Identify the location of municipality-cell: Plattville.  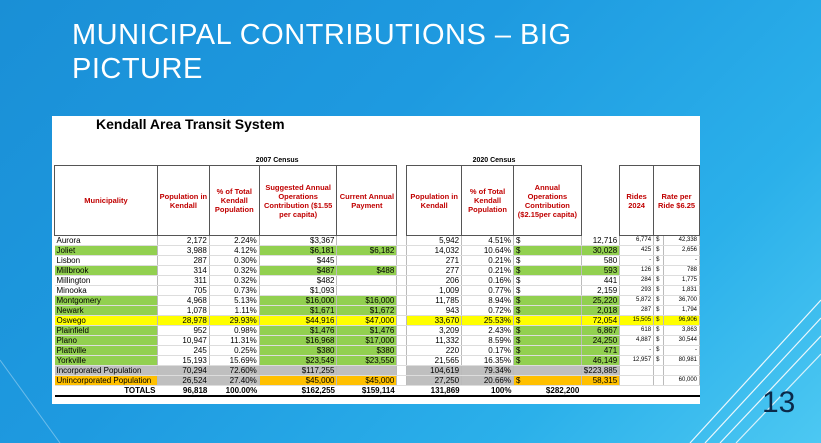
(106, 350).